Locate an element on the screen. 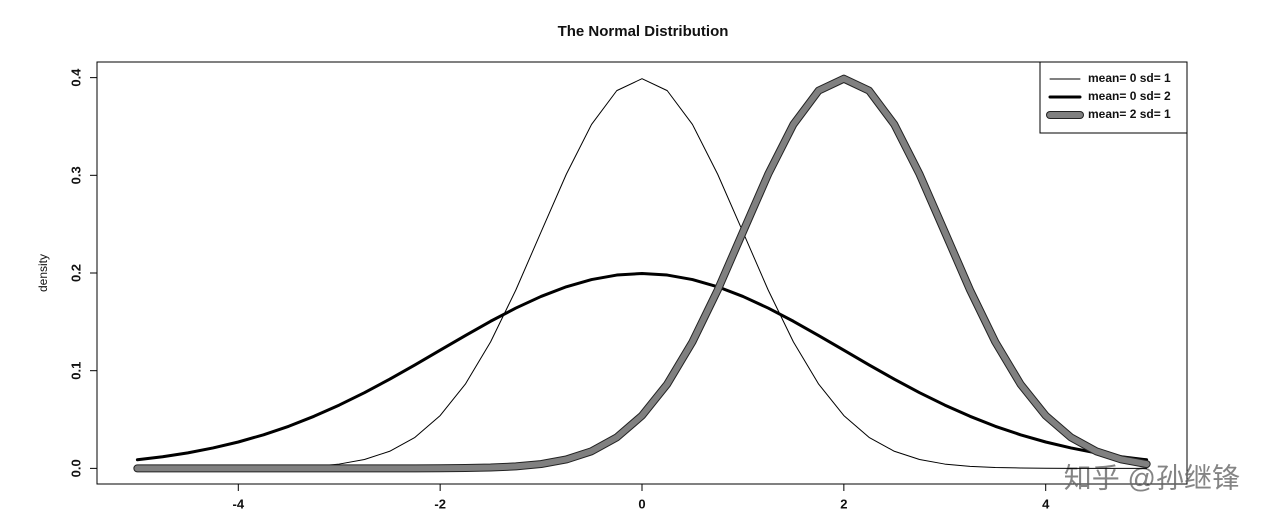  watermark: 知乎 @孙继锋 is located at coordinates (1152, 477).